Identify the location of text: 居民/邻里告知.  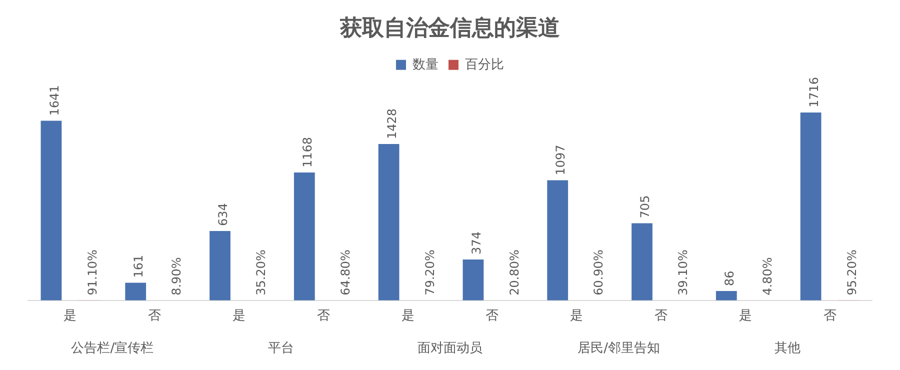
(619, 348).